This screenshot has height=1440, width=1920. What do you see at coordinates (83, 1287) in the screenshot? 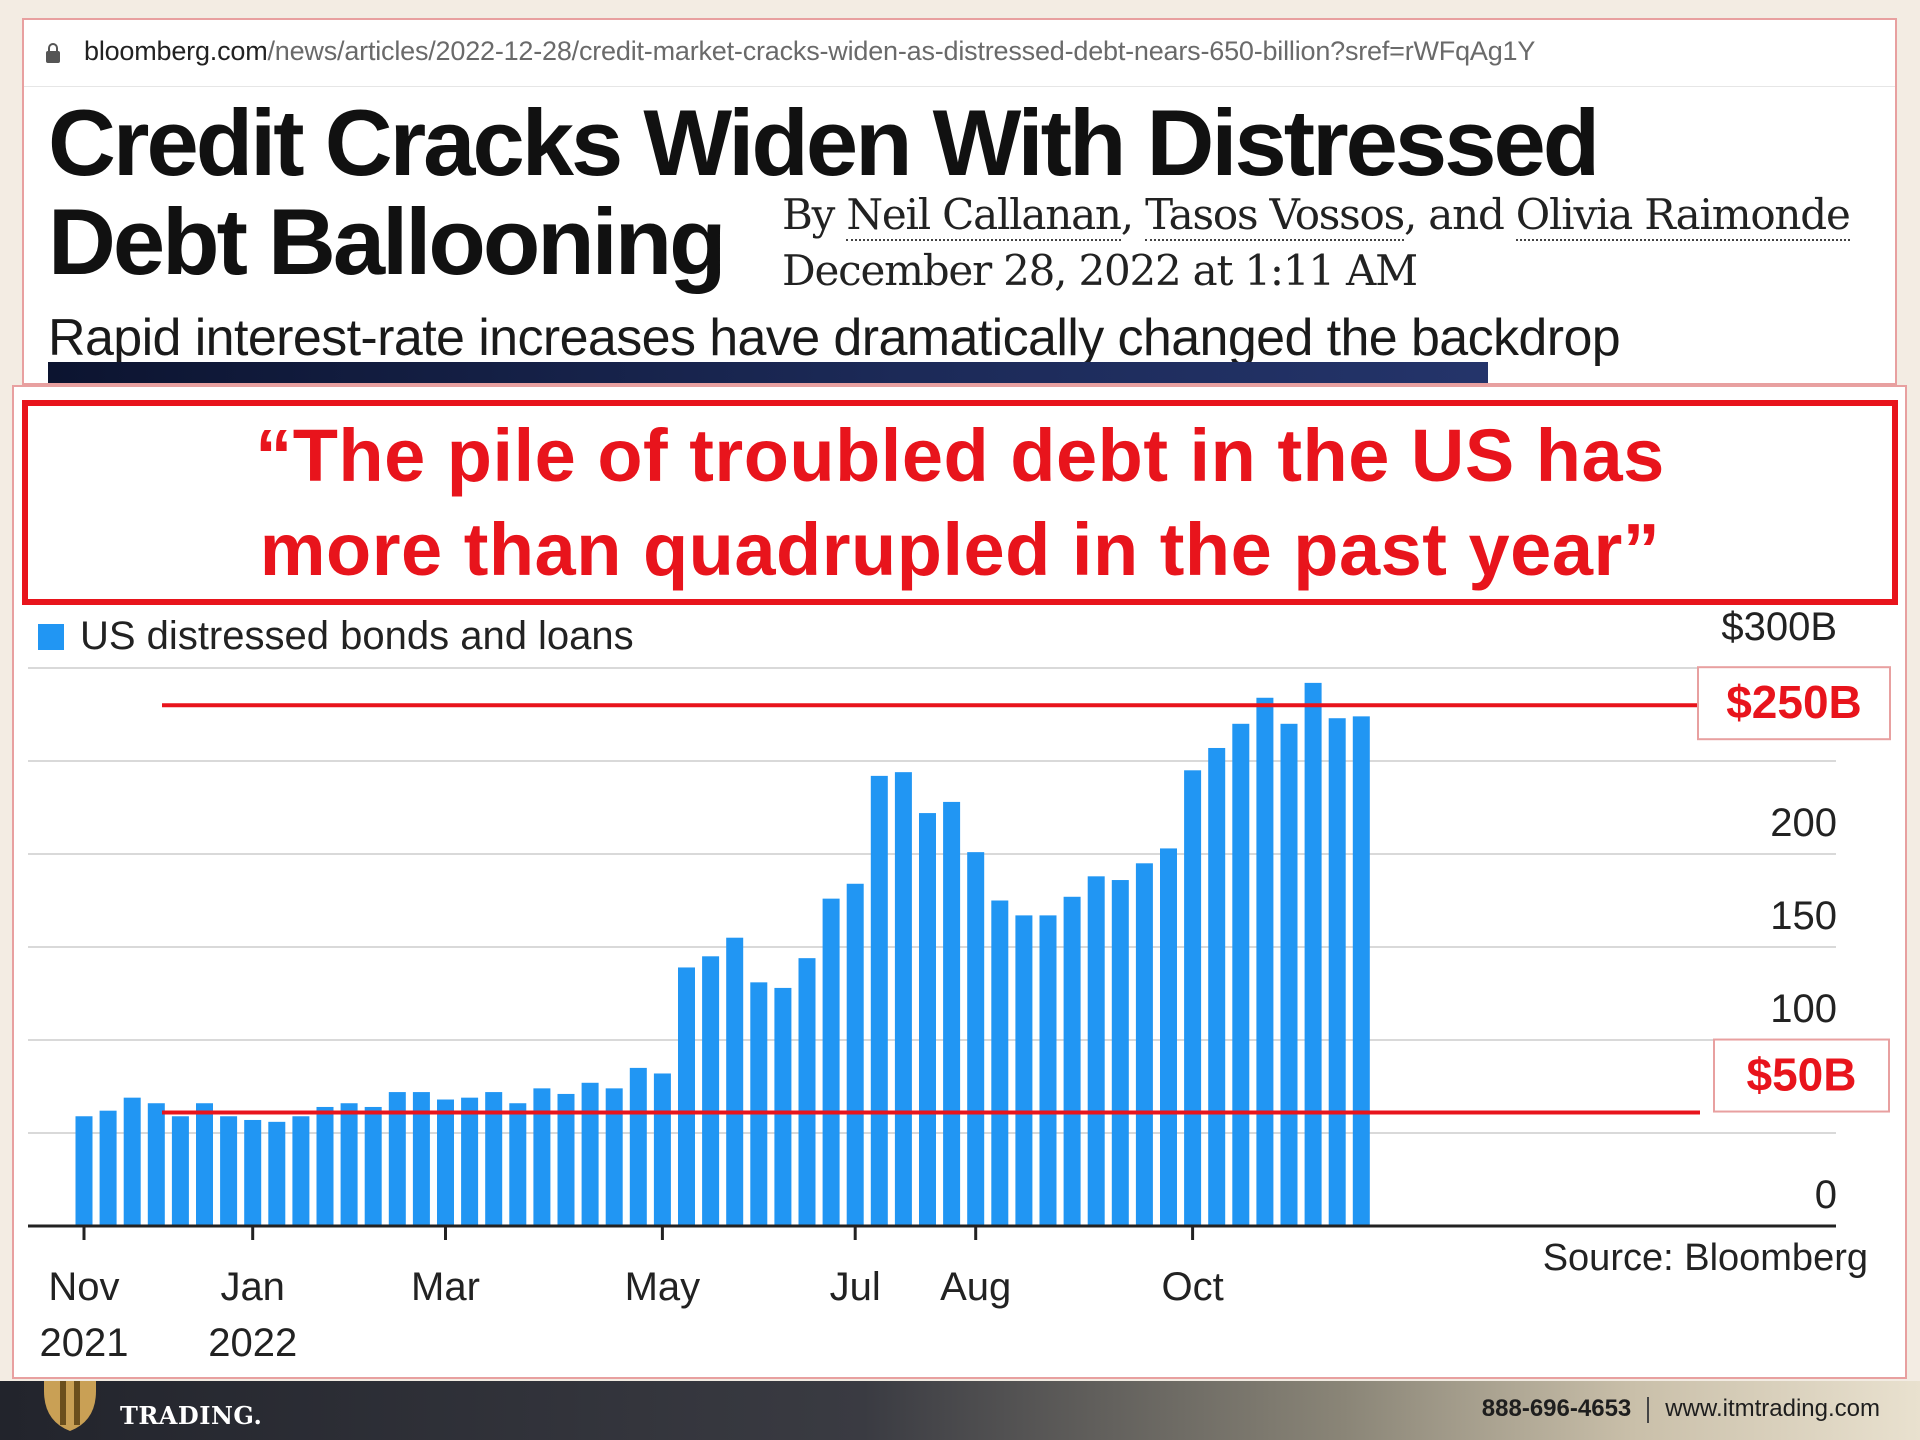
I see `x-tick-label: Nov` at bounding box center [83, 1287].